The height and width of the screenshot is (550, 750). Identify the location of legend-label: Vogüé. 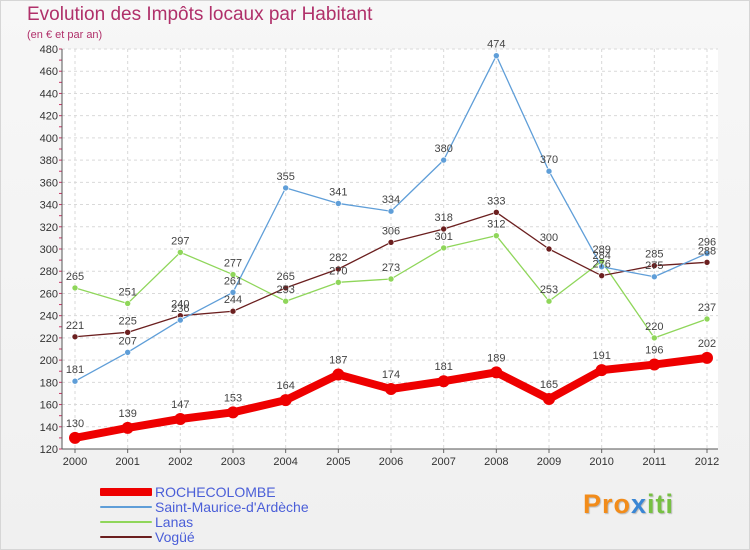
(175, 536).